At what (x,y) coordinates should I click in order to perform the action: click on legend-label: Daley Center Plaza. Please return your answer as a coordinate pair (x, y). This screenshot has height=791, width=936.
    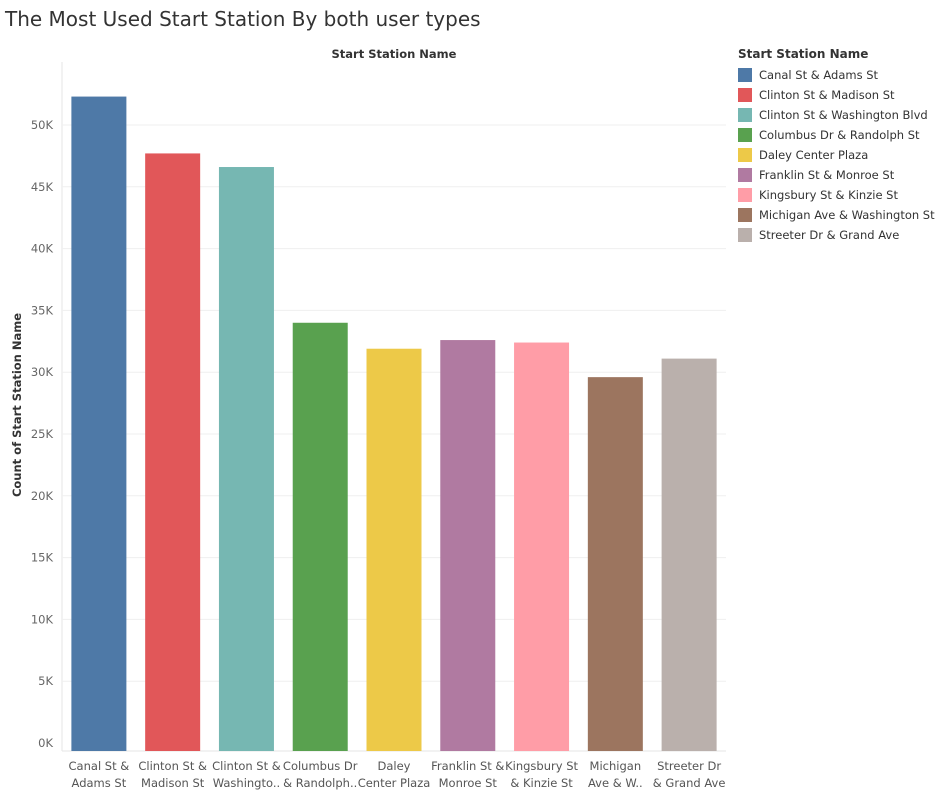
    Looking at the image, I should click on (814, 155).